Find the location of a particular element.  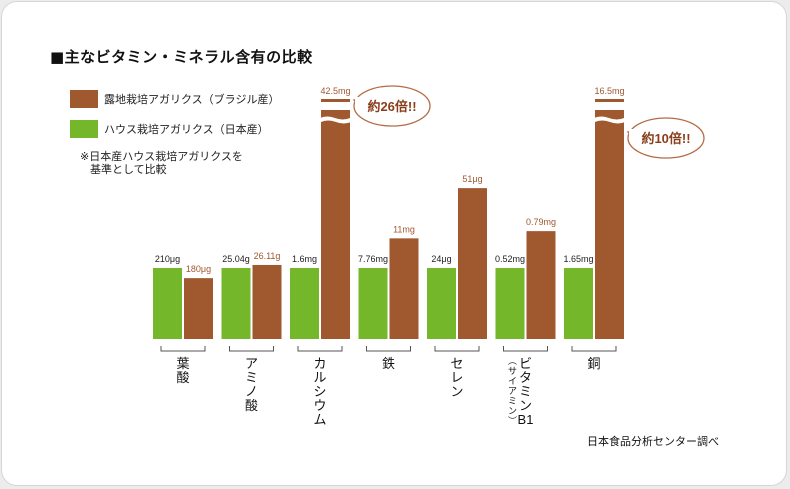

category-label-1-char-1: ミ is located at coordinates (251, 377).